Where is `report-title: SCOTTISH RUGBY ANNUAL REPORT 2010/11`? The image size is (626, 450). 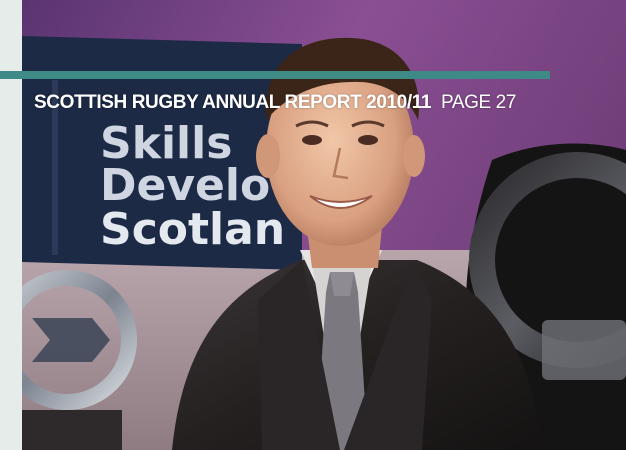 report-title: SCOTTISH RUGBY ANNUAL REPORT 2010/11 is located at coordinates (233, 102).